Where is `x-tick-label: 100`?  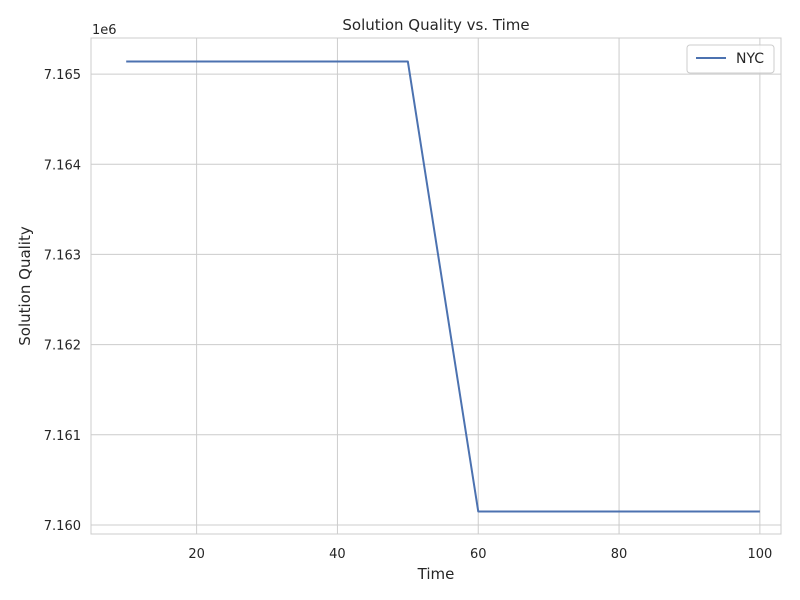
x-tick-label: 100 is located at coordinates (759, 554).